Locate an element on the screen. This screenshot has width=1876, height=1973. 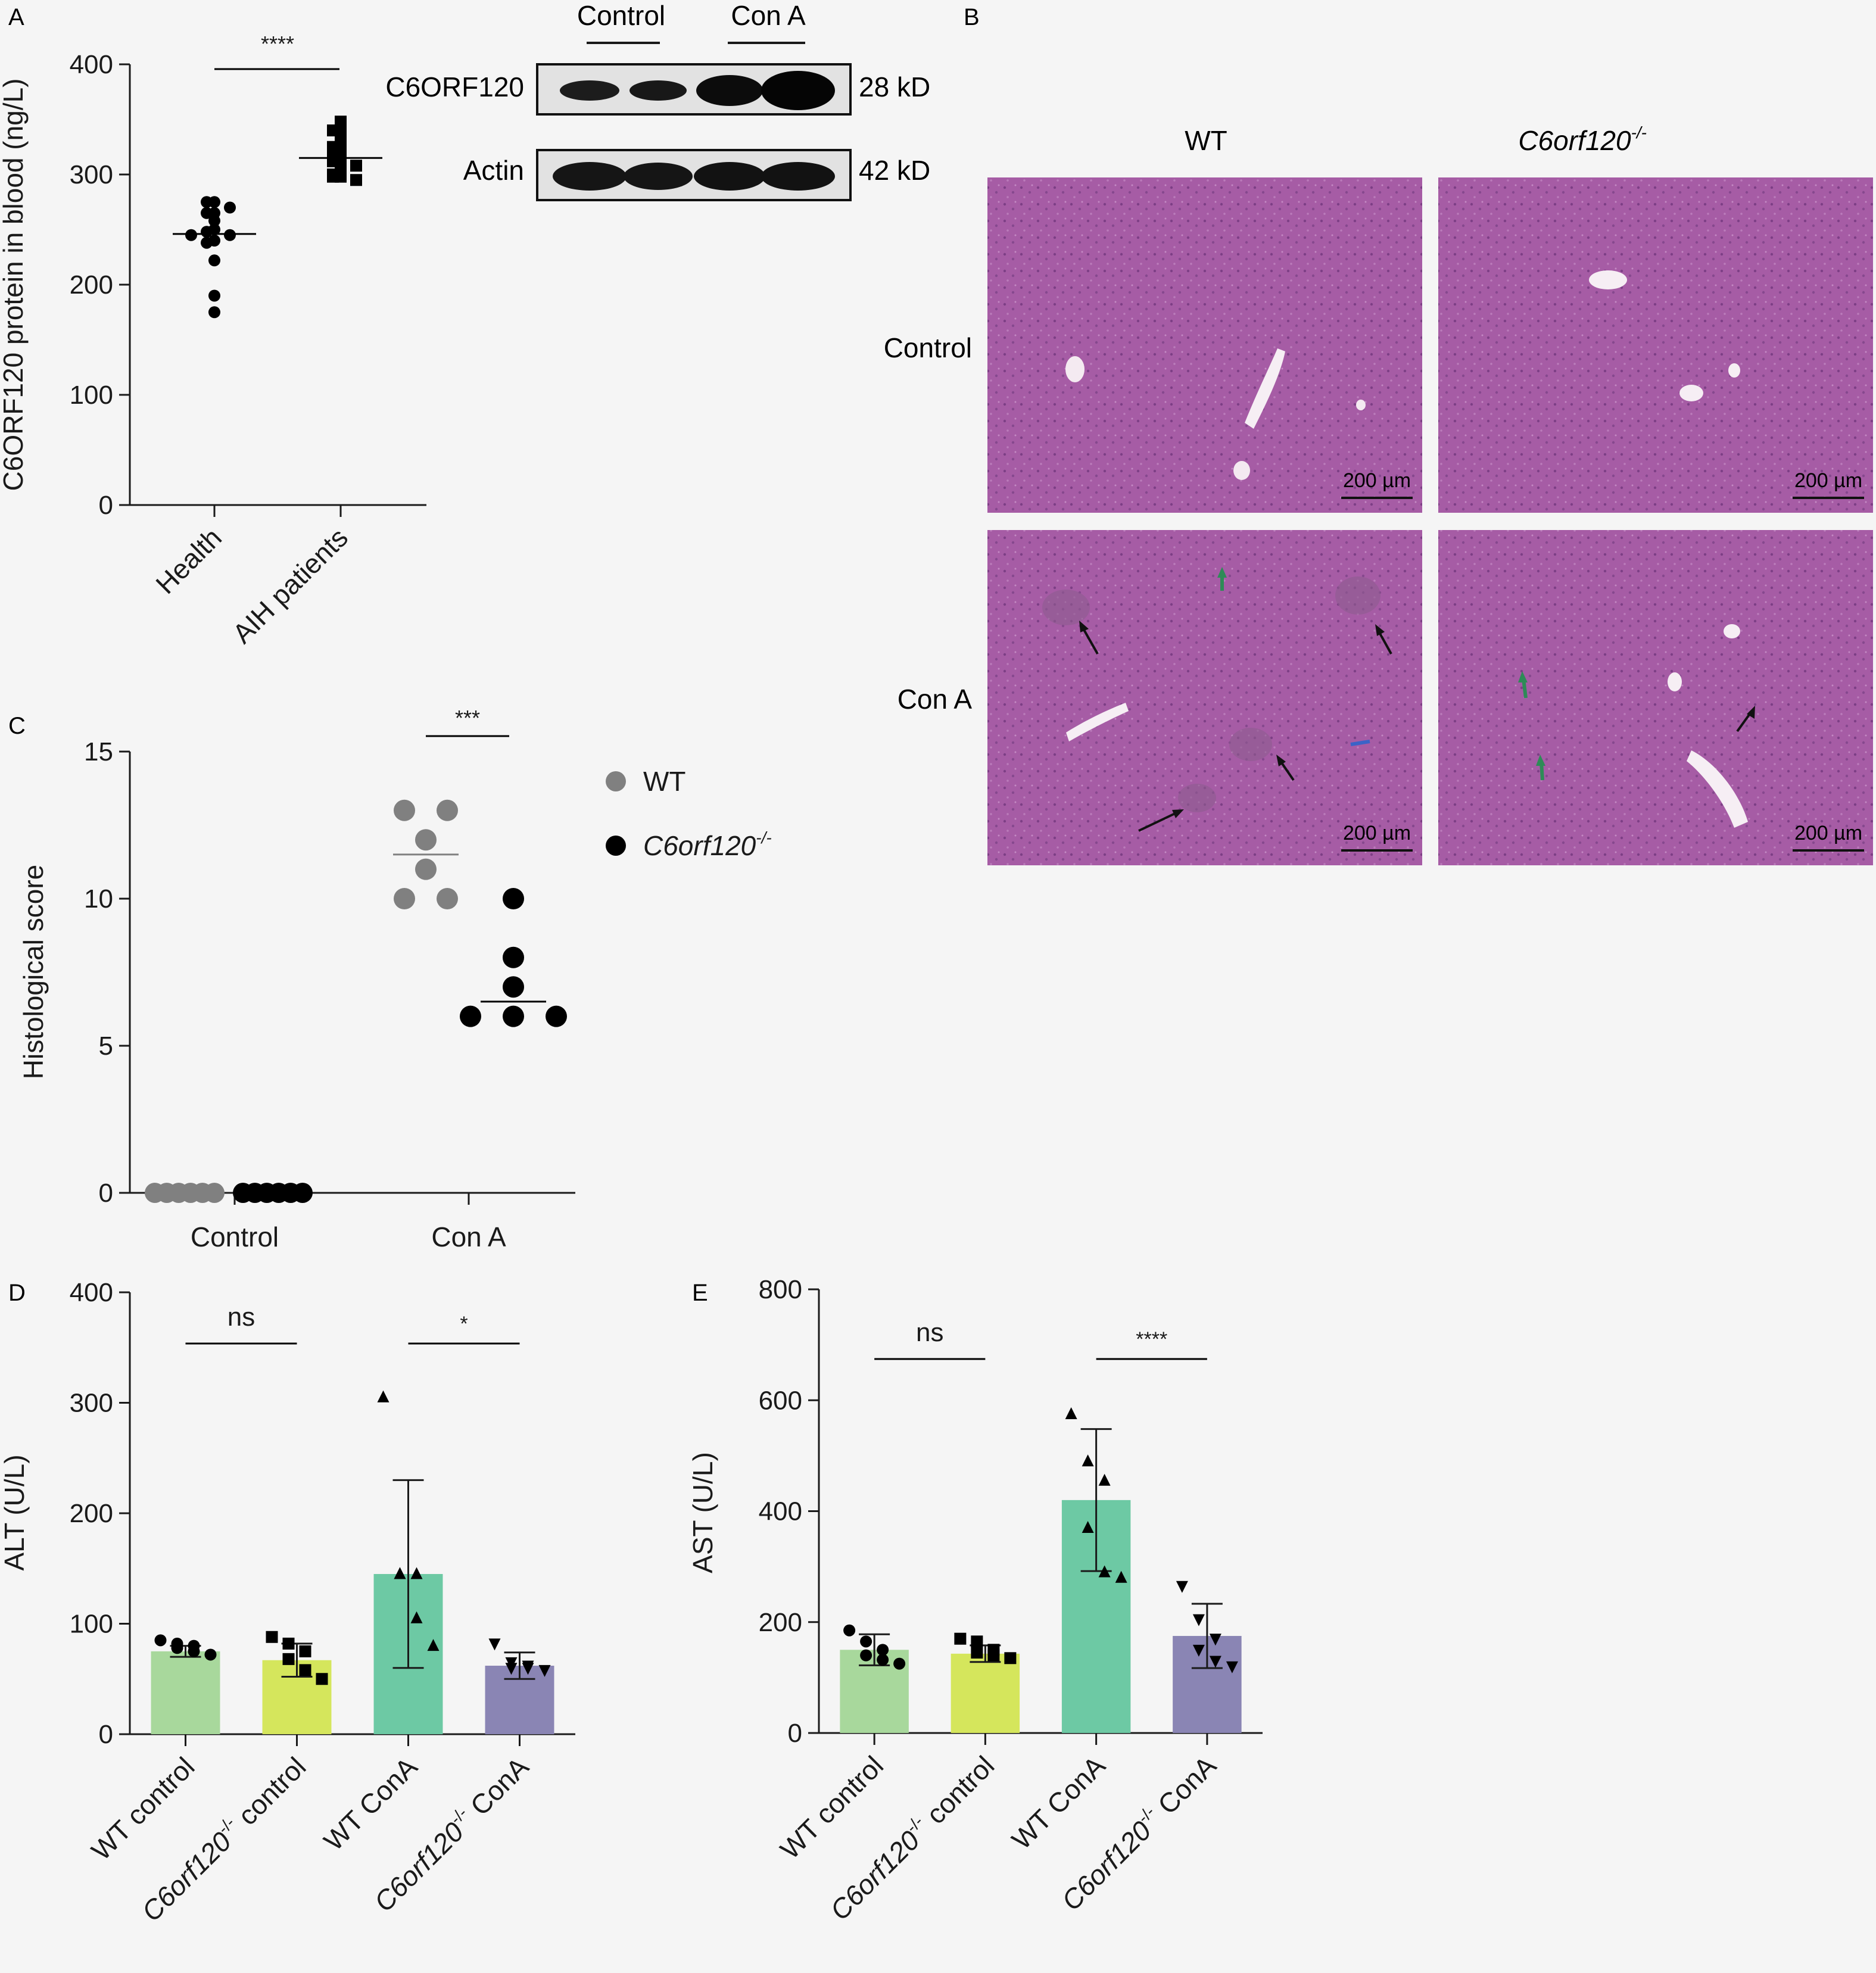
y-tick-label: 10 is located at coordinates (98, 899).